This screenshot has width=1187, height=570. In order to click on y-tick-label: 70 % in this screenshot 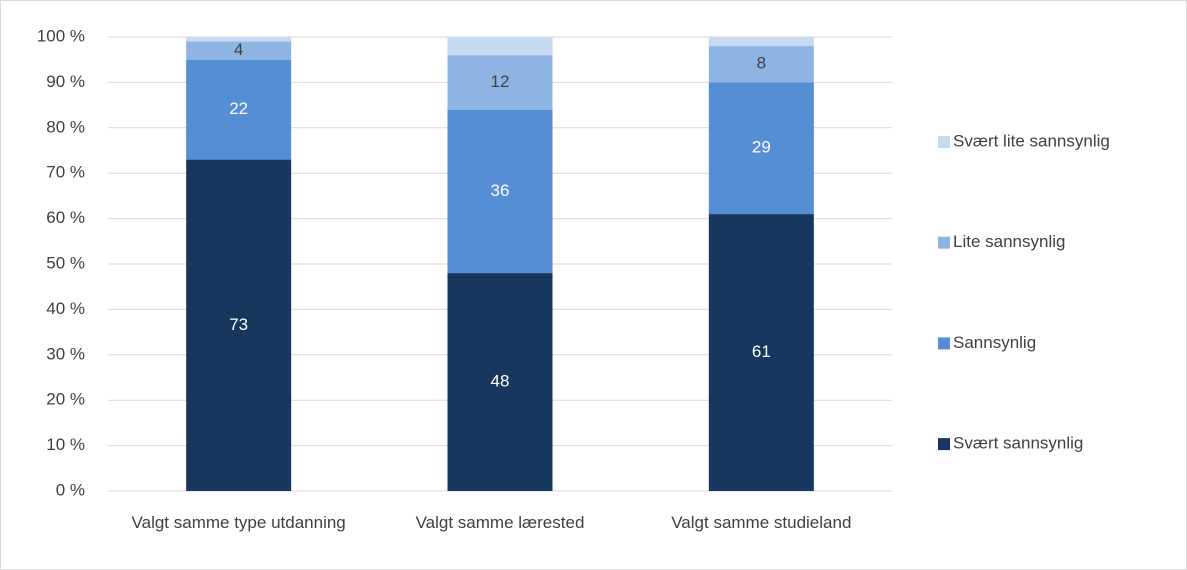, I will do `click(65, 172)`.